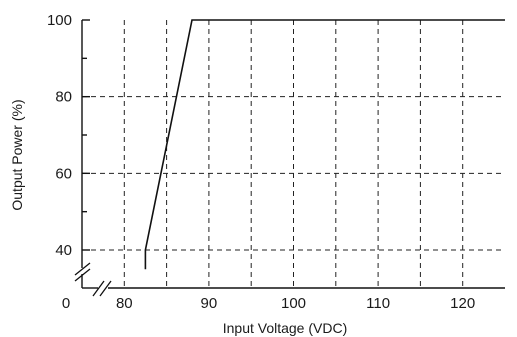 The height and width of the screenshot is (337, 517). I want to click on x-tick-label-80: 80, so click(124, 303).